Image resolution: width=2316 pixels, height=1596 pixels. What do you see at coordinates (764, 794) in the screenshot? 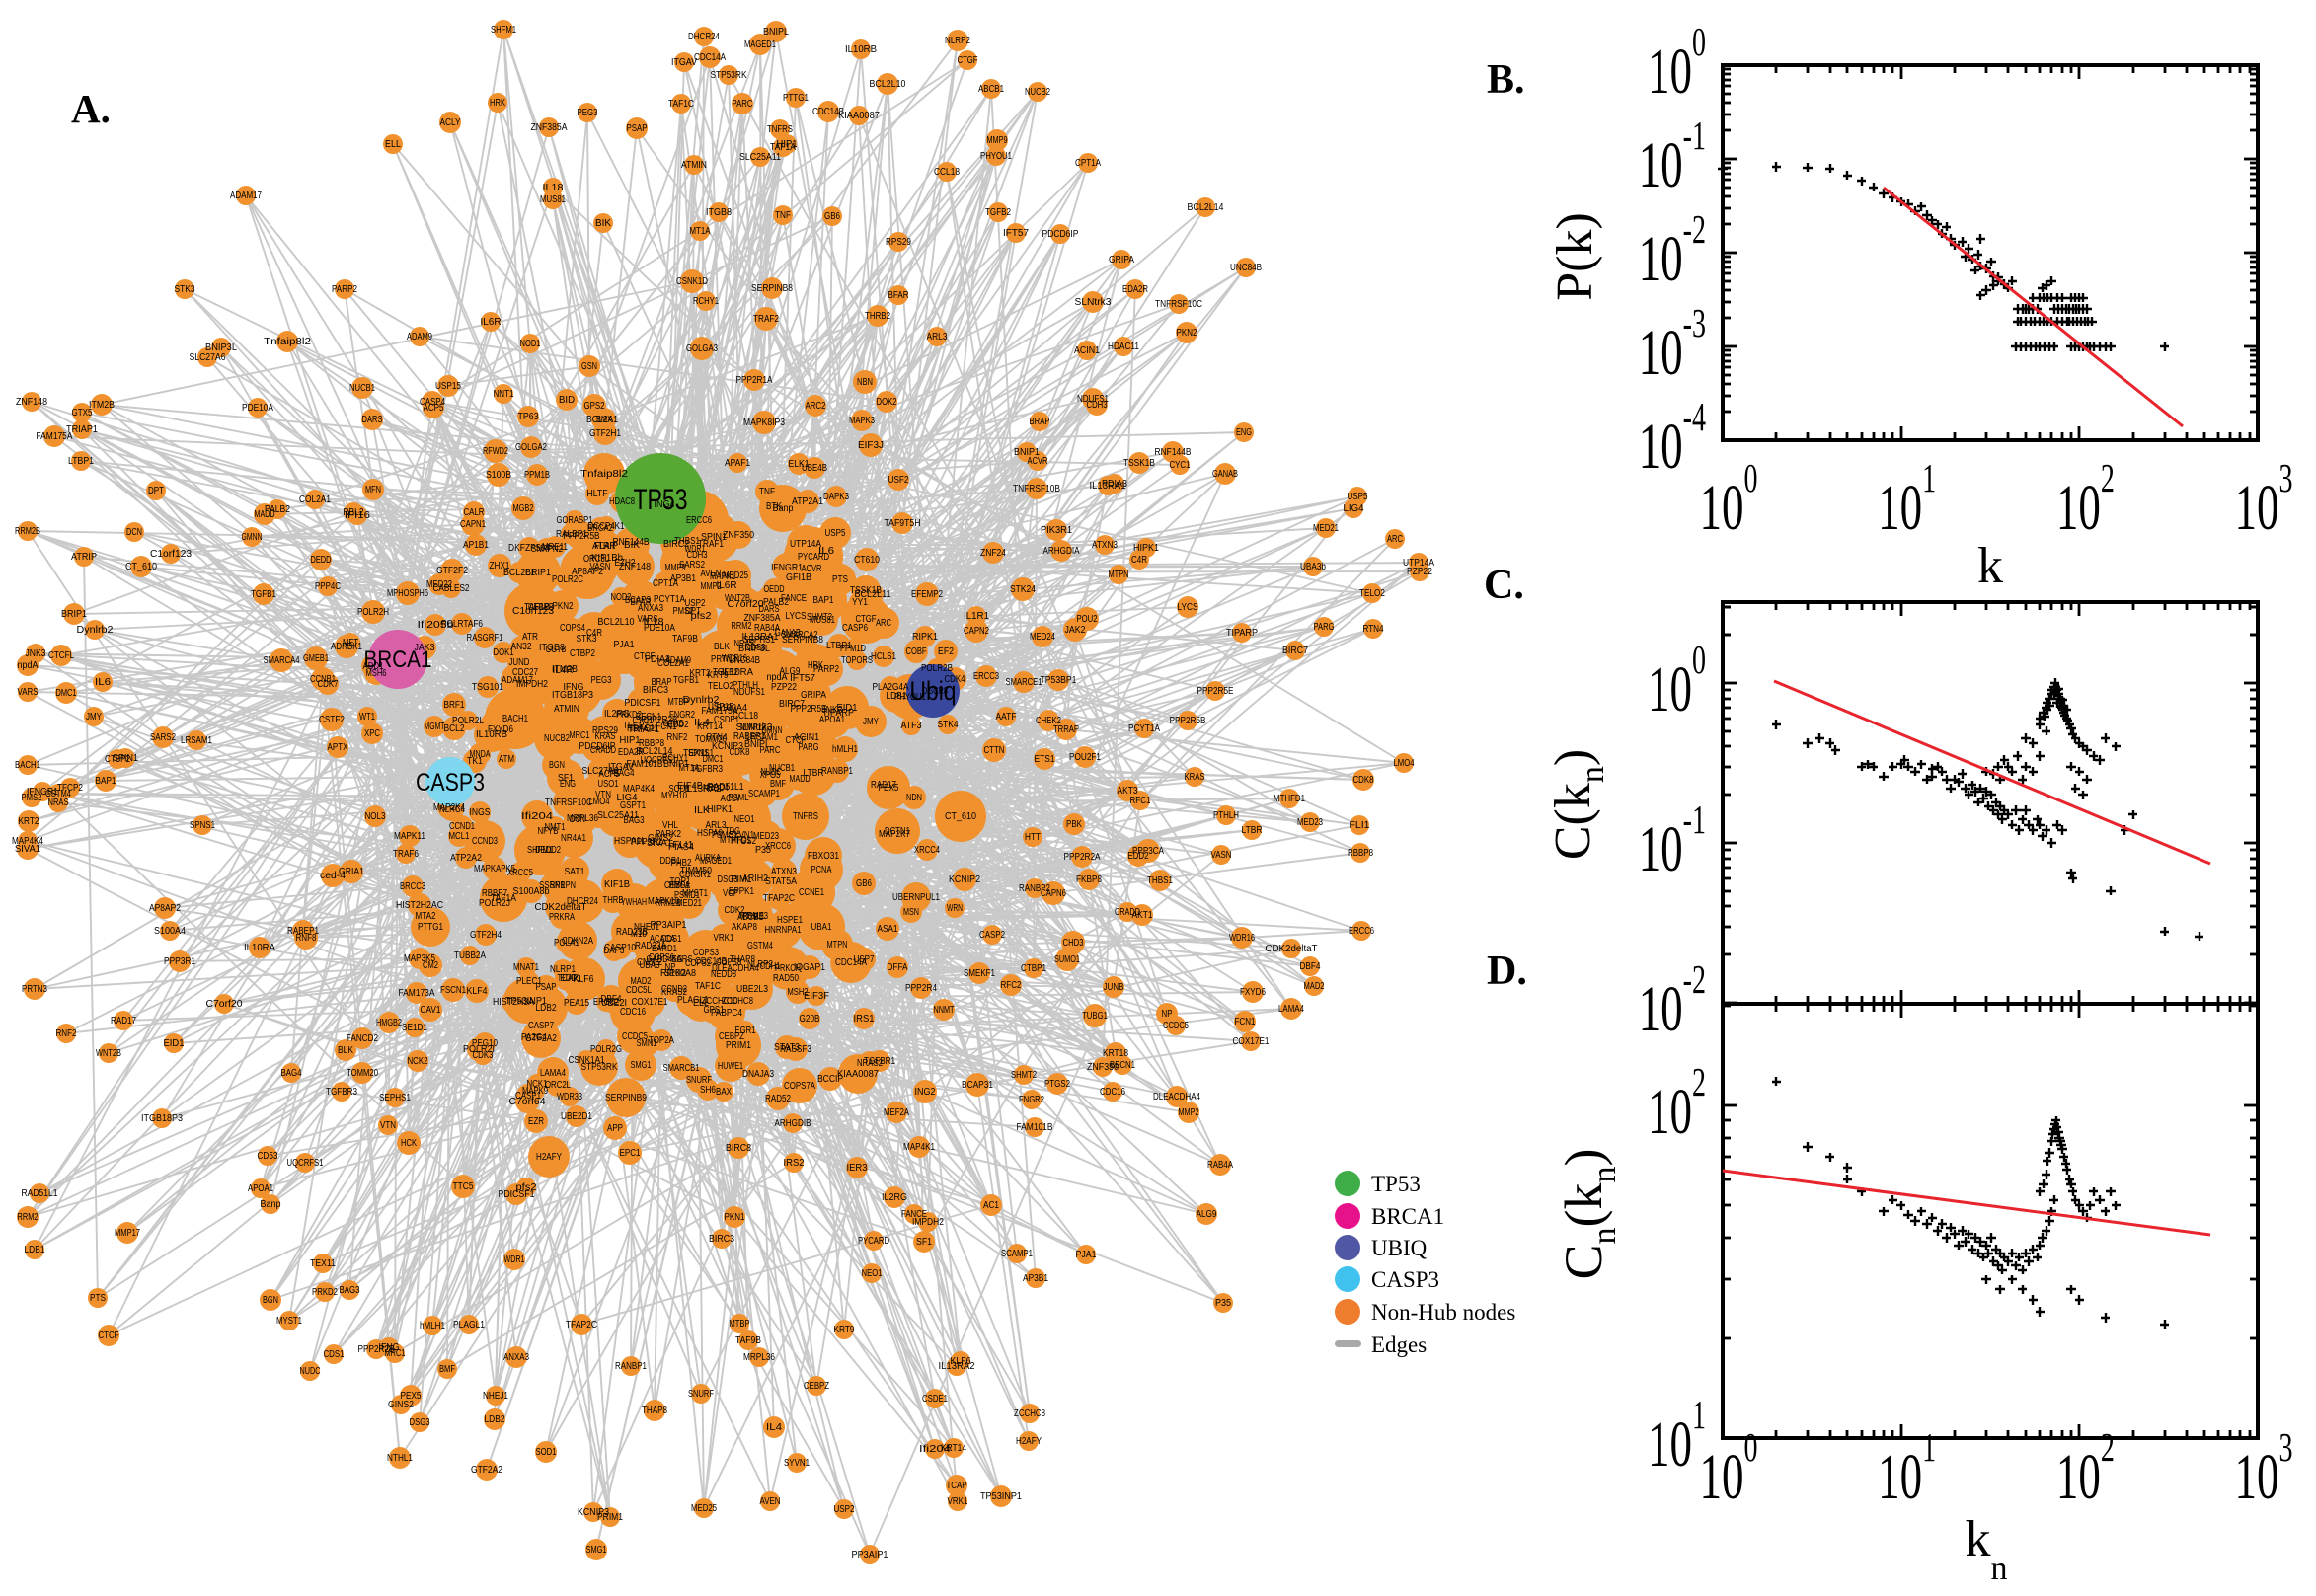
I see `svg-text: SCAMP1` at bounding box center [764, 794].